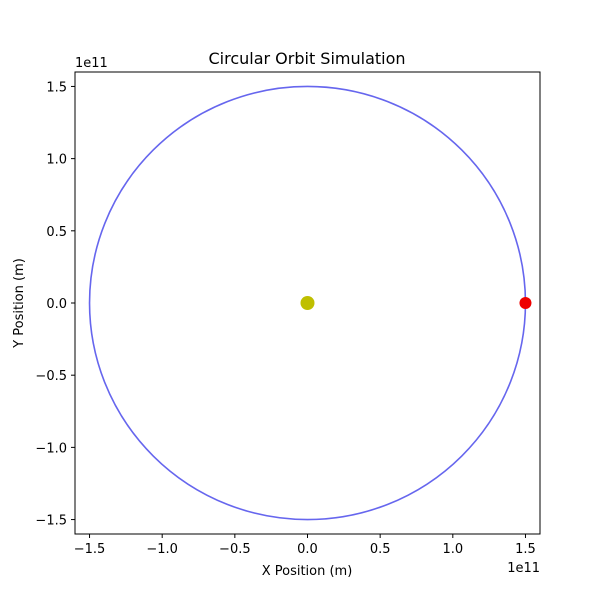 The width and height of the screenshot is (600, 600). What do you see at coordinates (306, 58) in the screenshot?
I see `chart-title: Circular Orbit Simulation` at bounding box center [306, 58].